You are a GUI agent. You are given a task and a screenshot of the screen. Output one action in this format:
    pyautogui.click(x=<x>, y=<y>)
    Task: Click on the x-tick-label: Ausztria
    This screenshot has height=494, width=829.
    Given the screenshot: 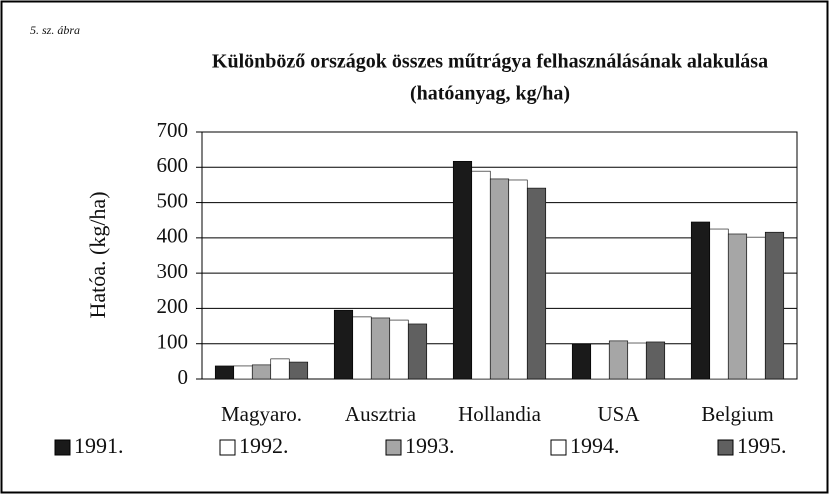 What is the action you would take?
    pyautogui.click(x=381, y=414)
    